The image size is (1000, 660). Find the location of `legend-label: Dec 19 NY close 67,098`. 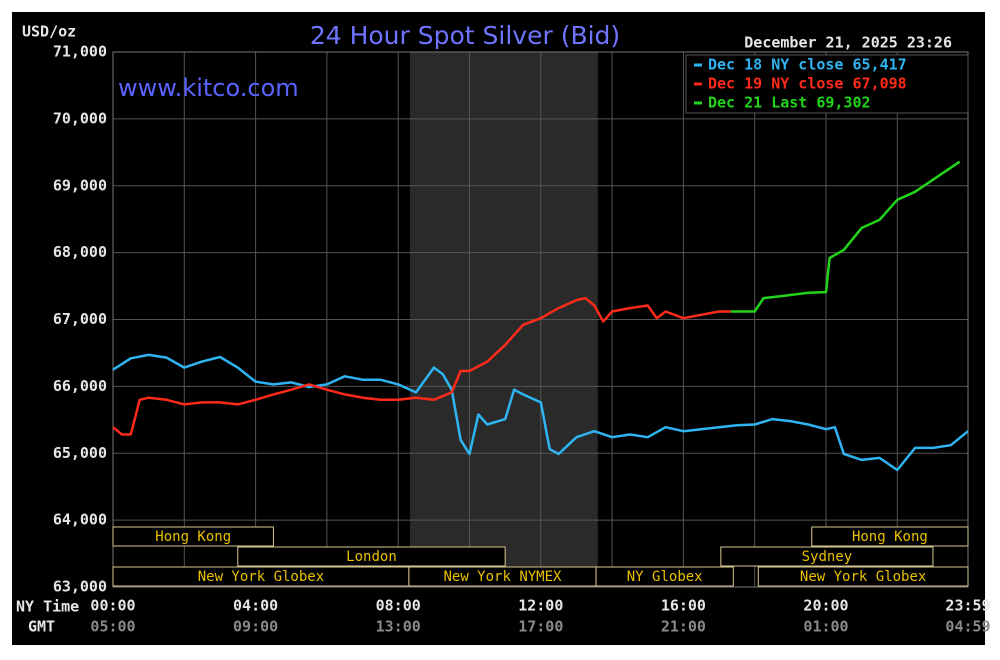

legend-label: Dec 19 NY close 67,098 is located at coordinates (807, 84).